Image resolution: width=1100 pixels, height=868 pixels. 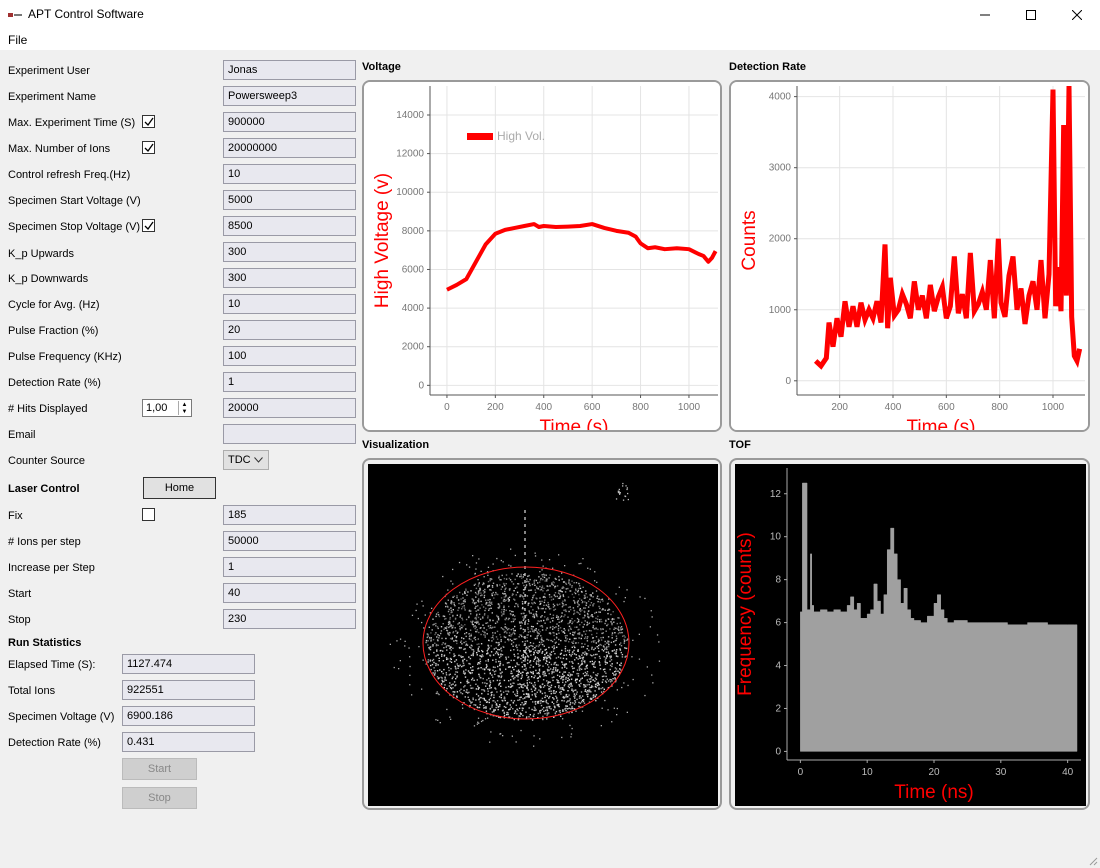 What do you see at coordinates (148, 514) in the screenshot?
I see `fix-checkbox` at bounding box center [148, 514].